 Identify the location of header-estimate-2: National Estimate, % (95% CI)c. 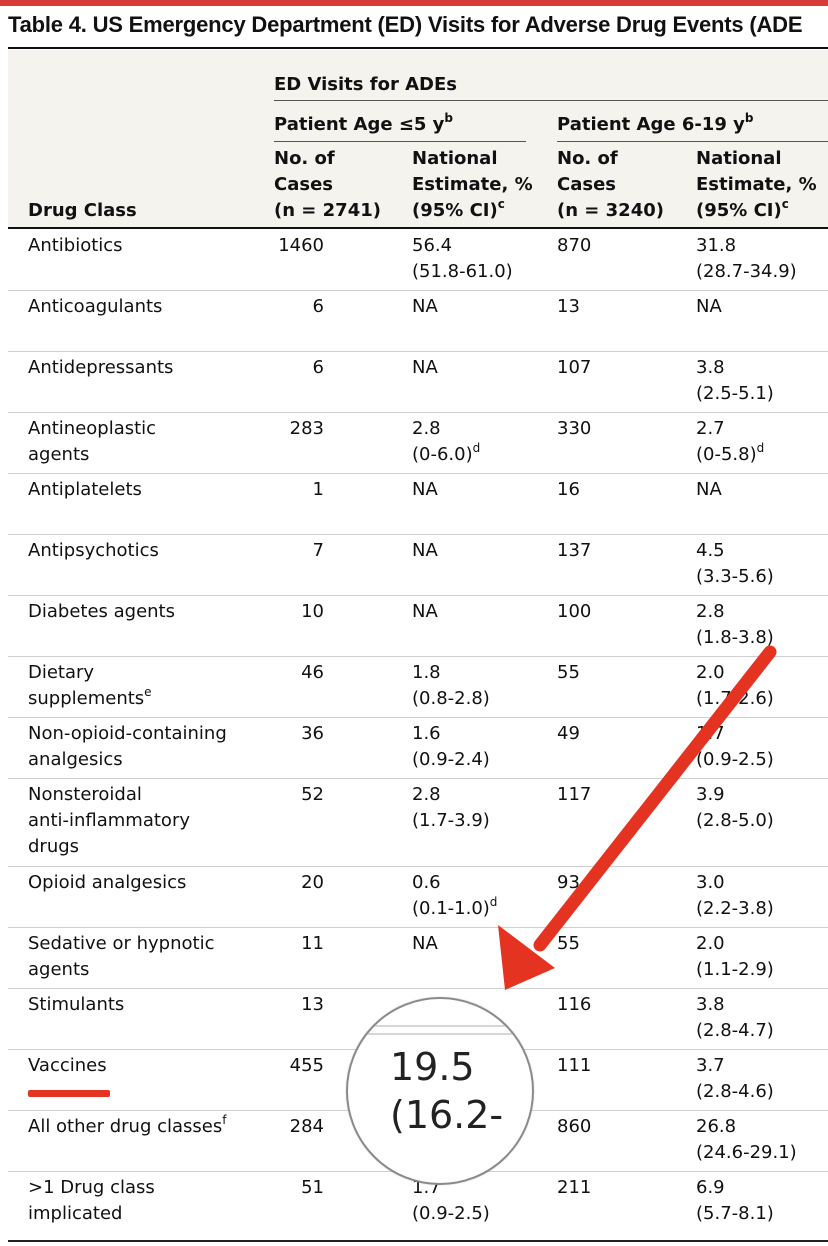
(756, 184).